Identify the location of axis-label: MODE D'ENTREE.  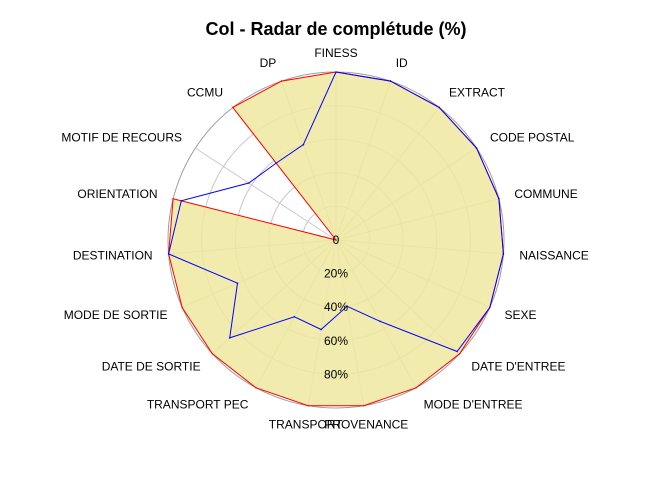
(473, 405).